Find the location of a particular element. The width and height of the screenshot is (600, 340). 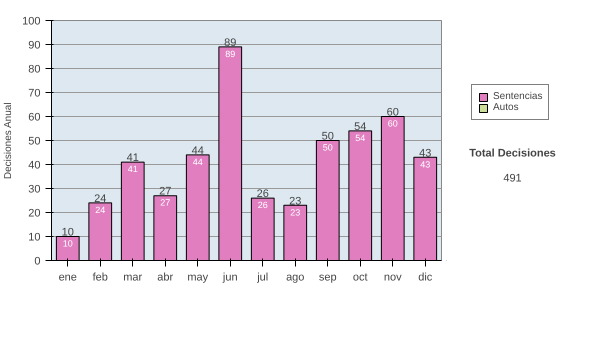

x-tick-label: jun is located at coordinates (230, 278).